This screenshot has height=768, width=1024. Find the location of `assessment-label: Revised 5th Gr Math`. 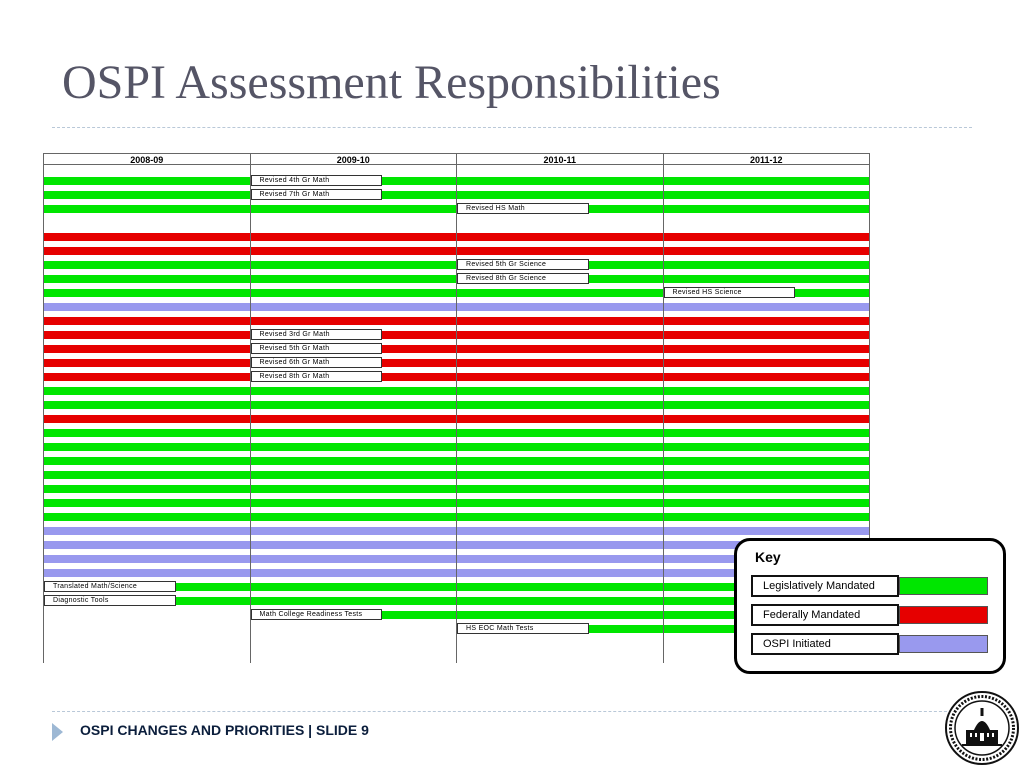

assessment-label: Revised 5th Gr Math is located at coordinates (316, 348).